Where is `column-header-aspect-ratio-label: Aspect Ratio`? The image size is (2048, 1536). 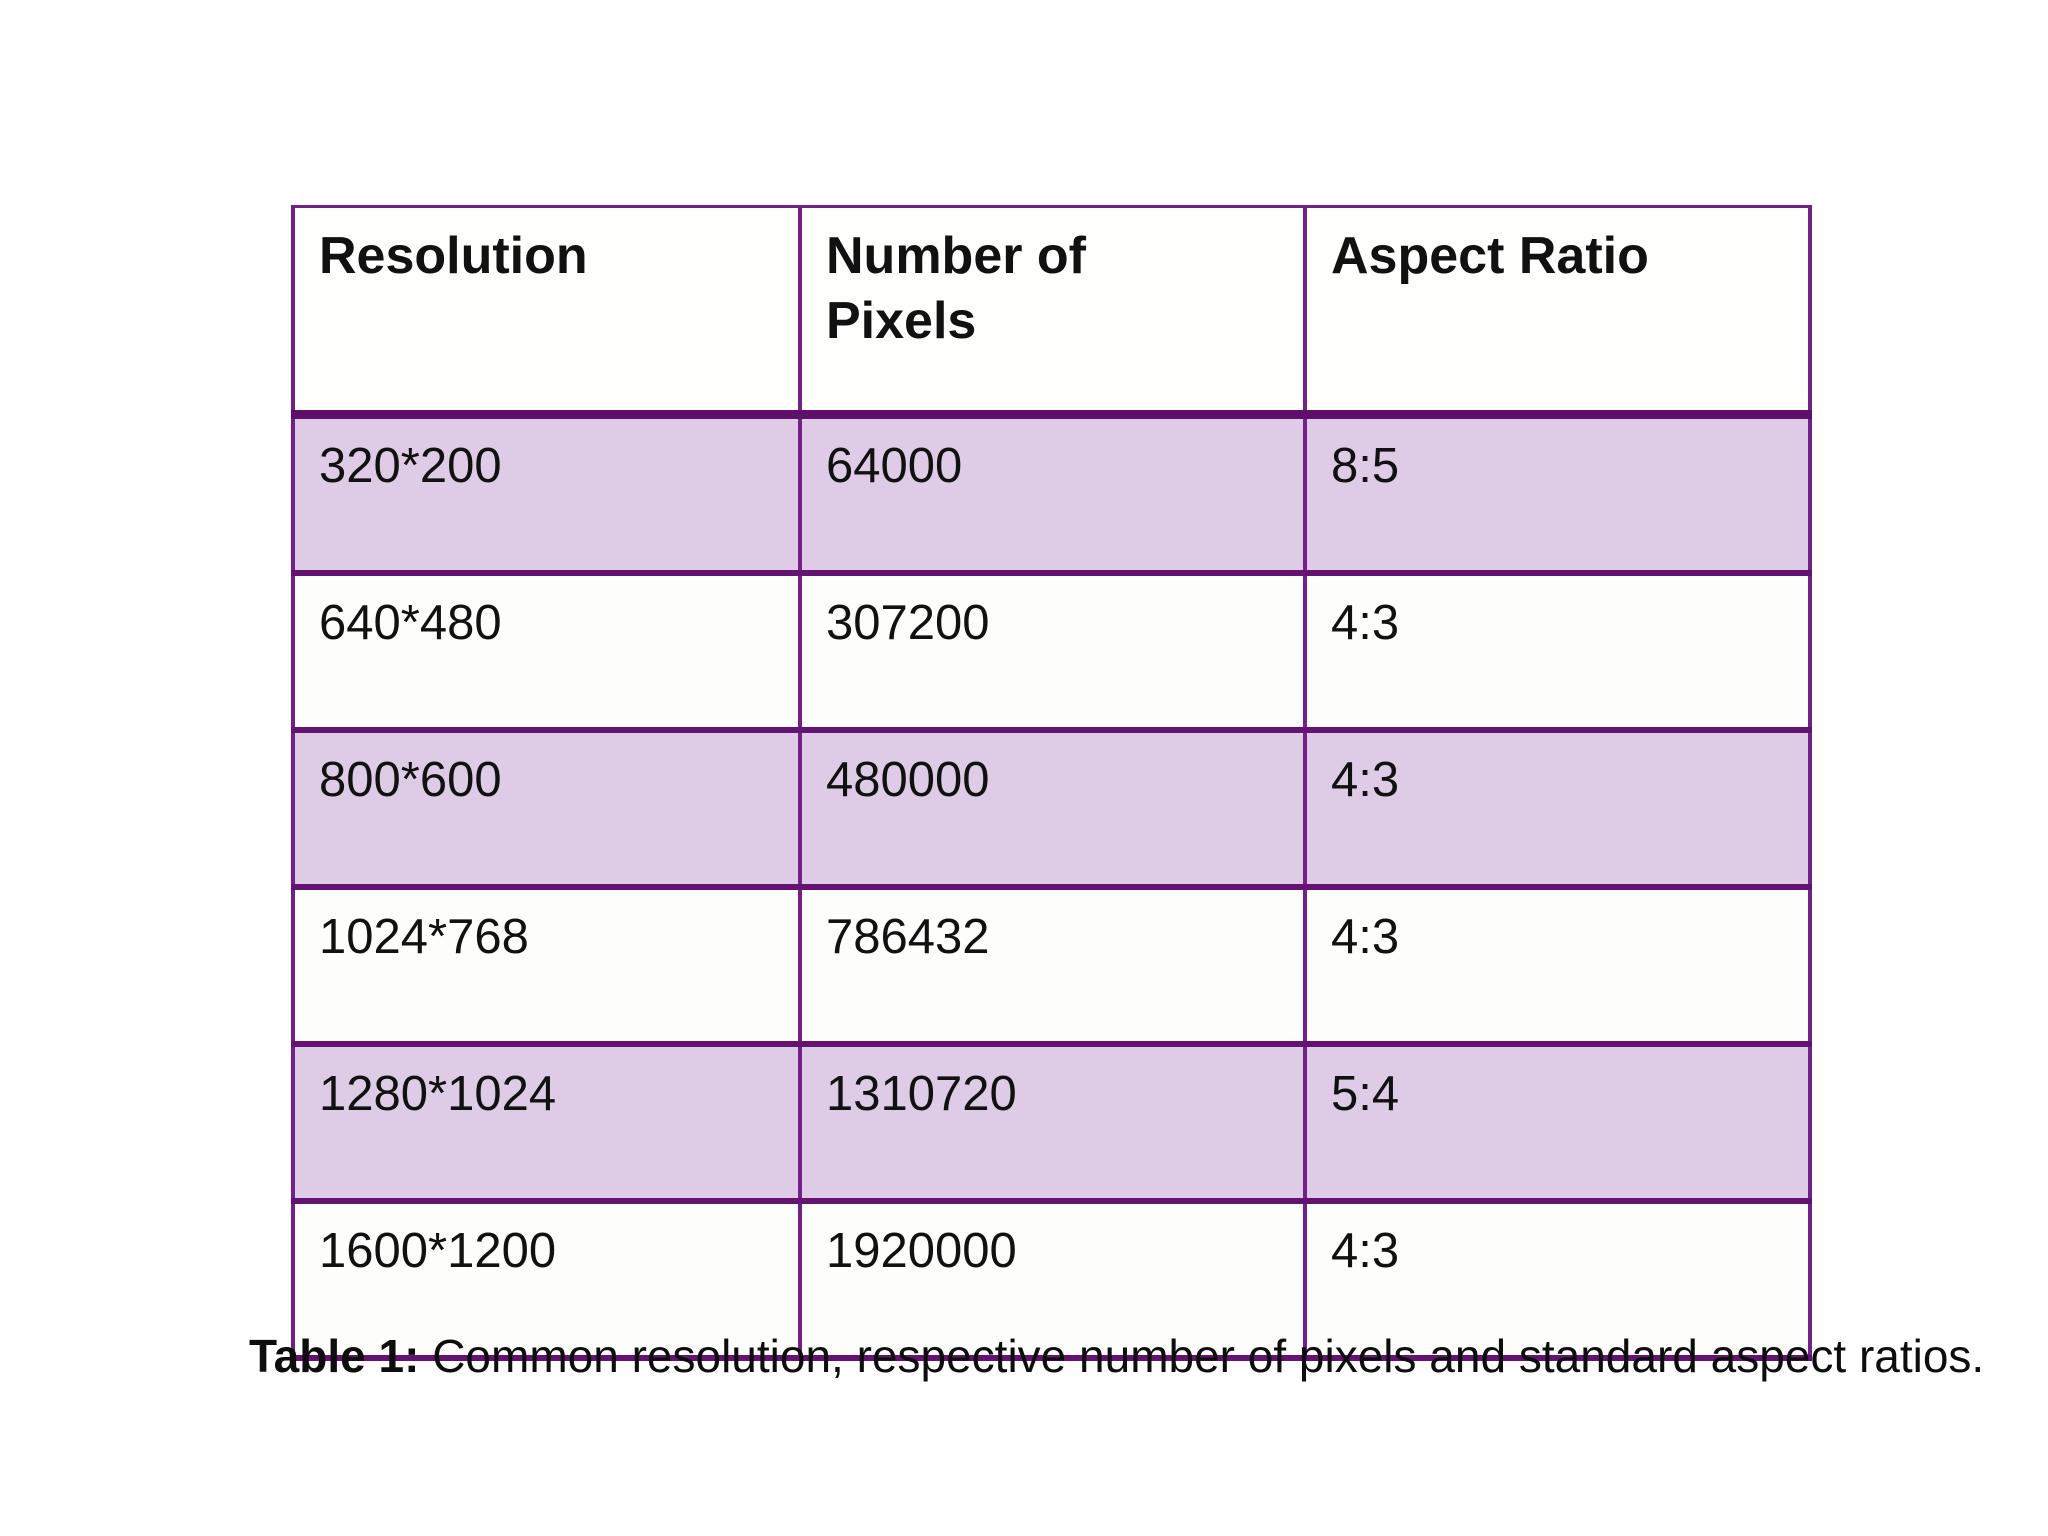
column-header-aspect-ratio-label: Aspect Ratio is located at coordinates (1490, 256).